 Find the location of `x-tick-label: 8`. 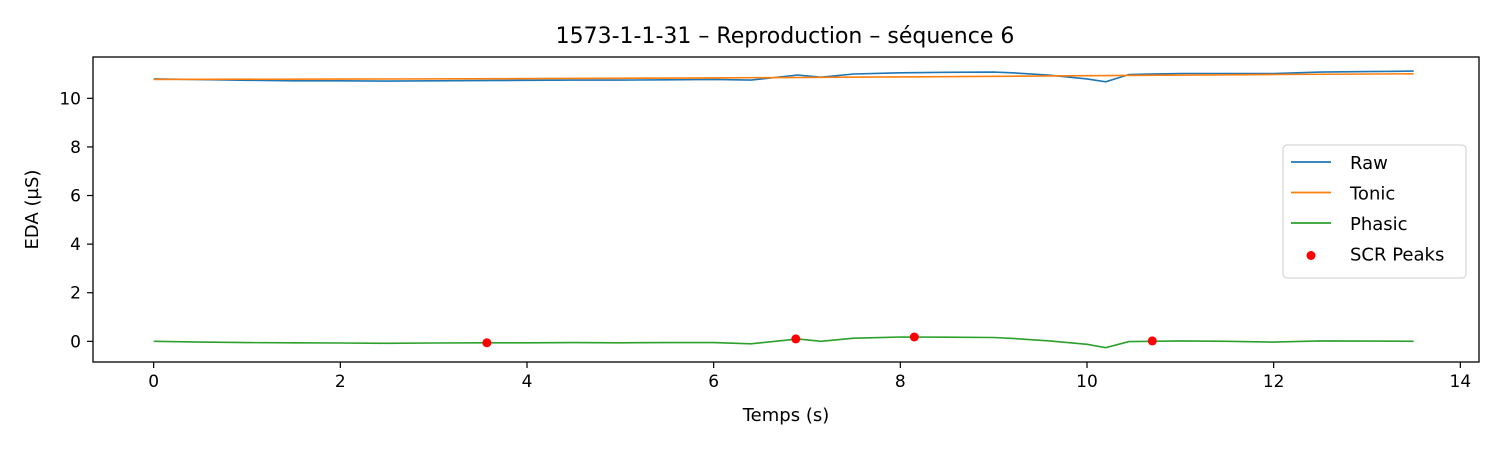

x-tick-label: 8 is located at coordinates (900, 382).